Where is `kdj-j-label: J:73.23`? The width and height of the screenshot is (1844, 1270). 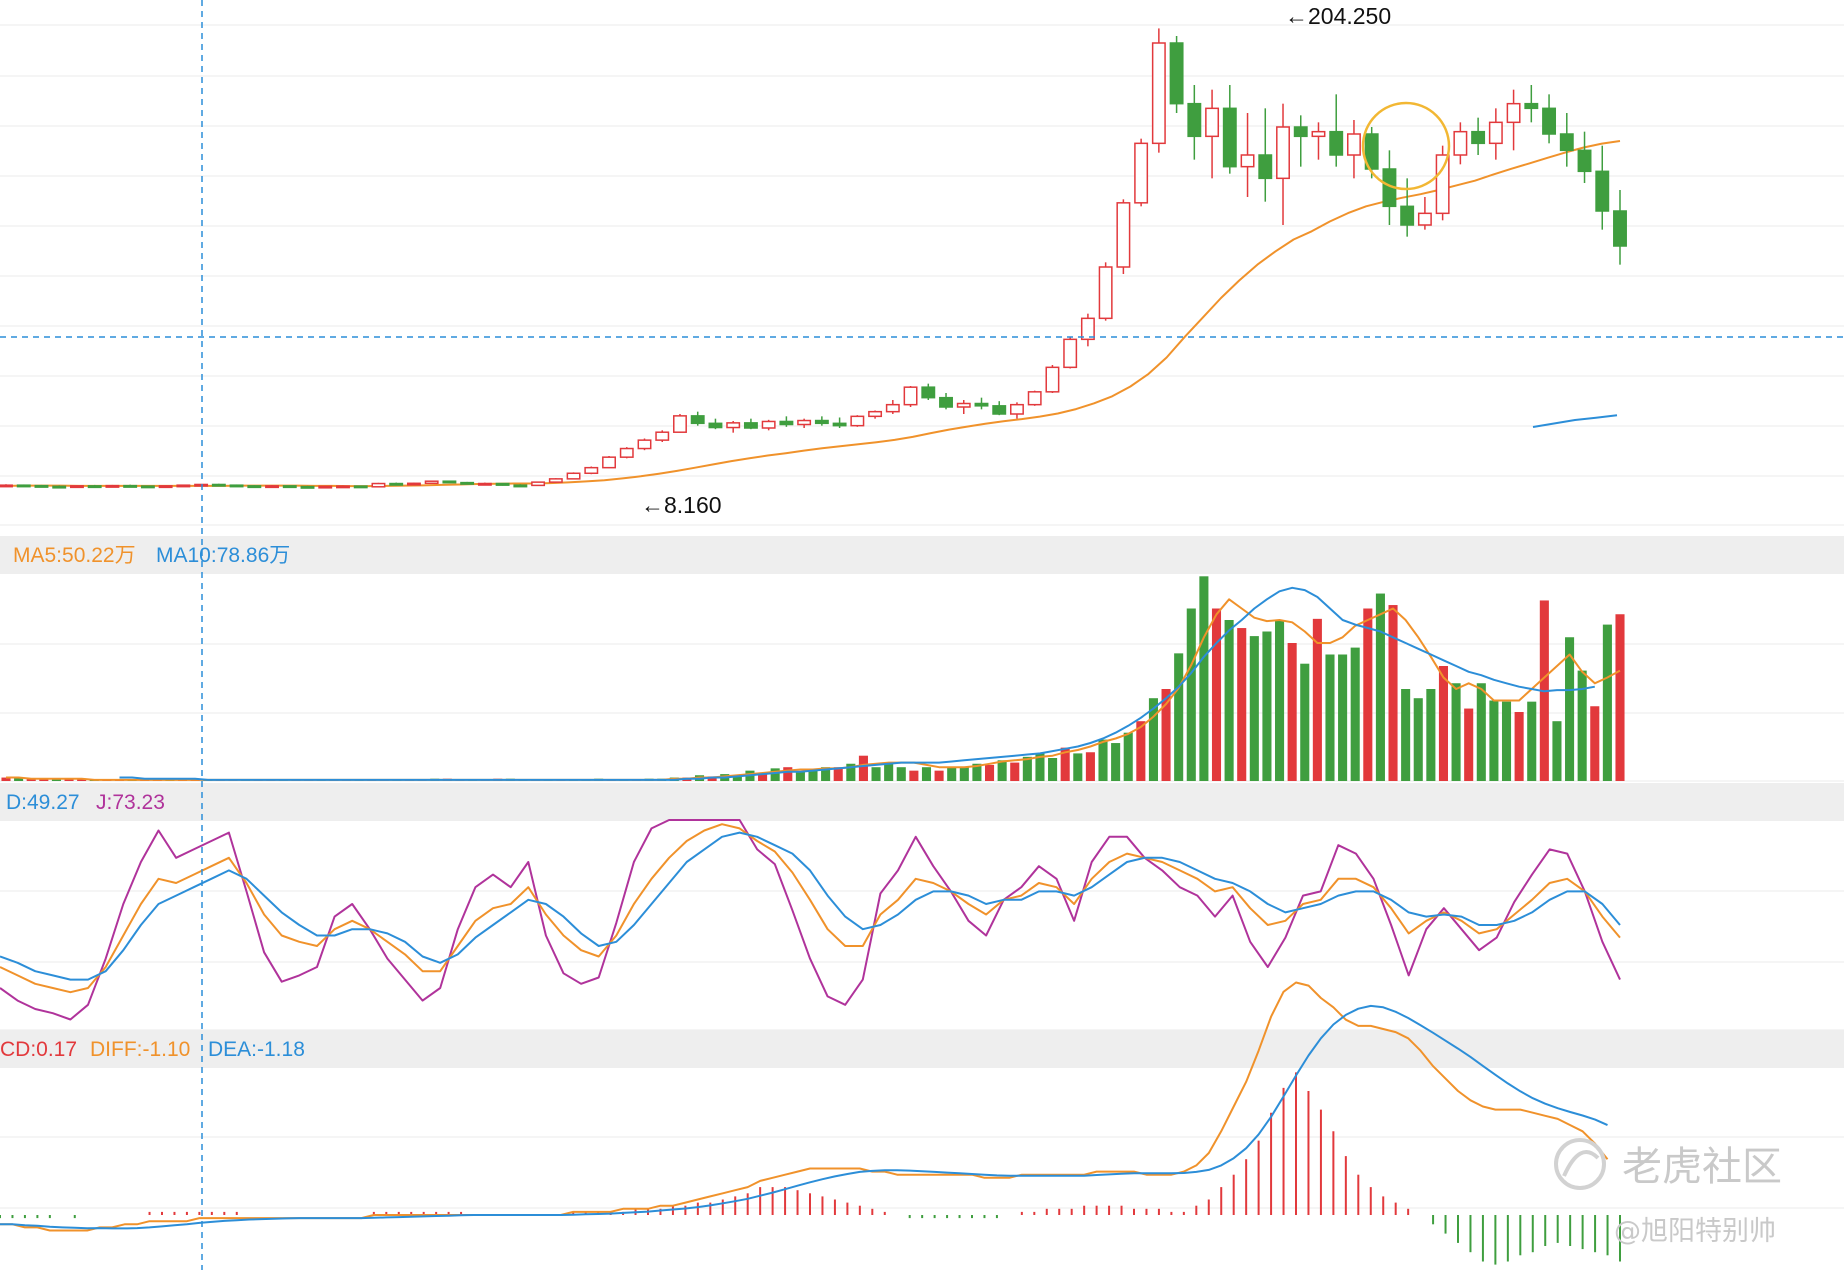 kdj-j-label: J:73.23 is located at coordinates (130, 802).